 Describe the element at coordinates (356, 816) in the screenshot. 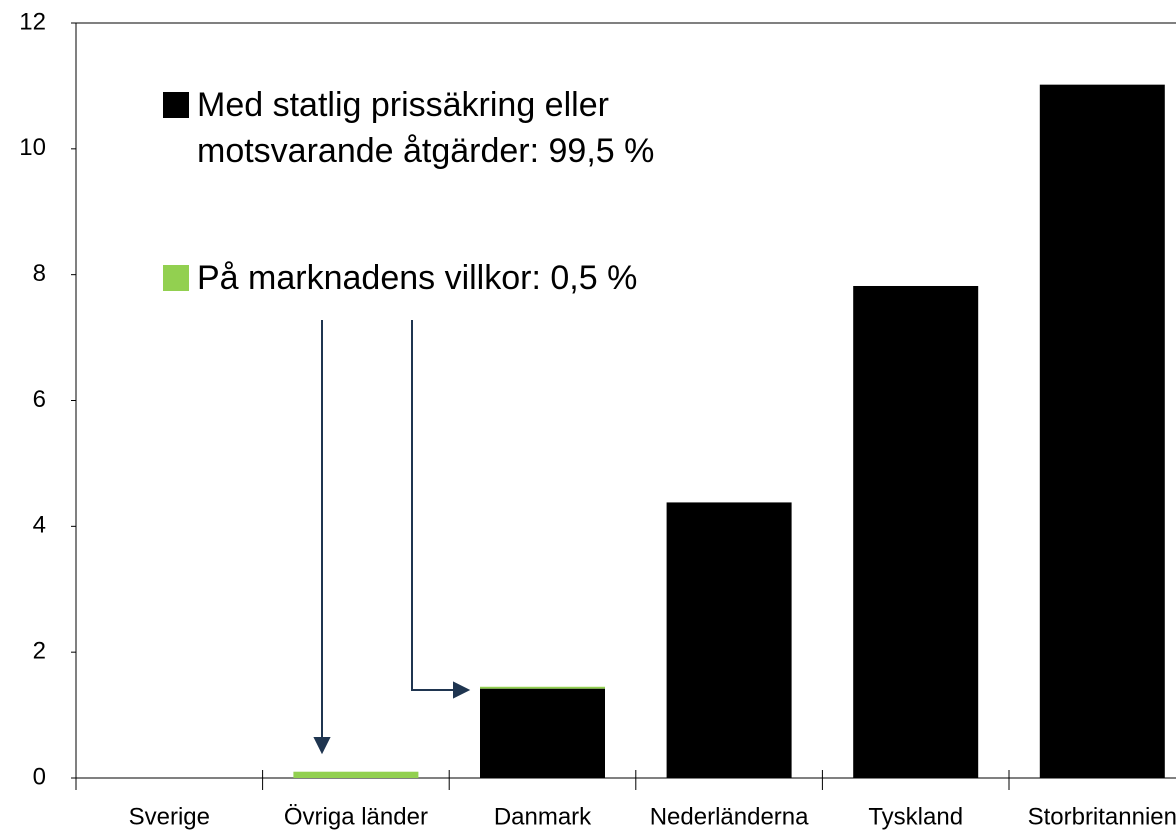

I see `x-tick-label: Övriga länder` at that location.